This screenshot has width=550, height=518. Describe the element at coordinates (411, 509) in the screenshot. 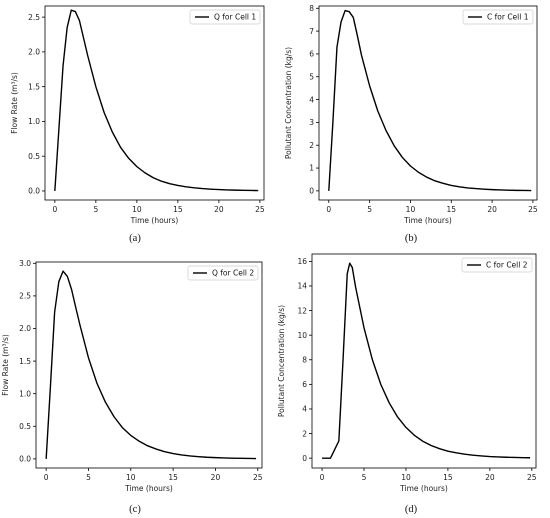

I see `panel-caption: (d)` at that location.